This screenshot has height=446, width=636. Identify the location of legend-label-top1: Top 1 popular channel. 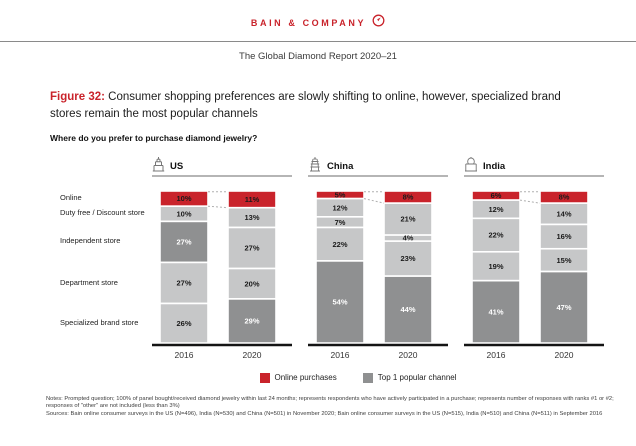
(417, 377).